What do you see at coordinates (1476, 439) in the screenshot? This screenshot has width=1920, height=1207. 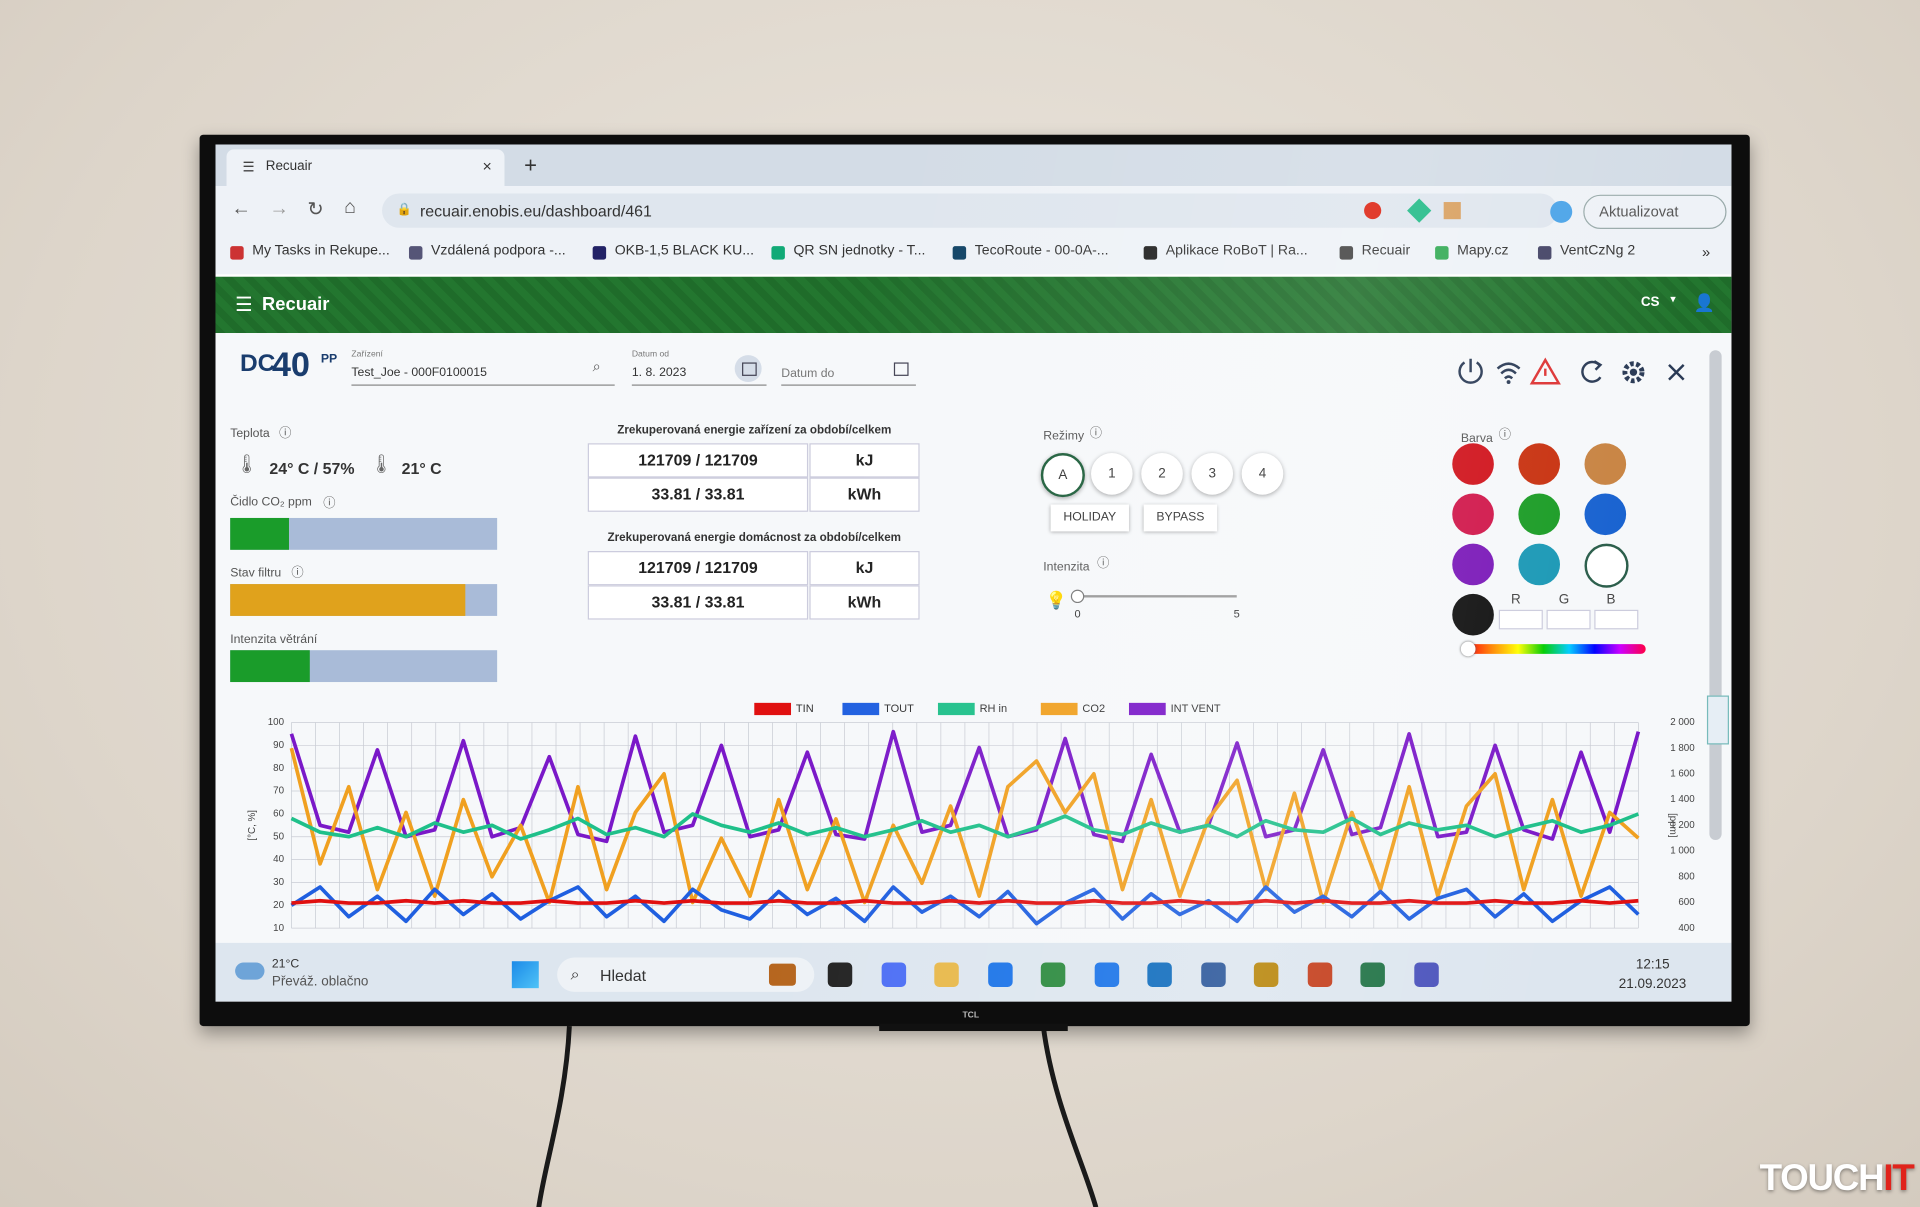 I see `colors-label: Barva` at bounding box center [1476, 439].